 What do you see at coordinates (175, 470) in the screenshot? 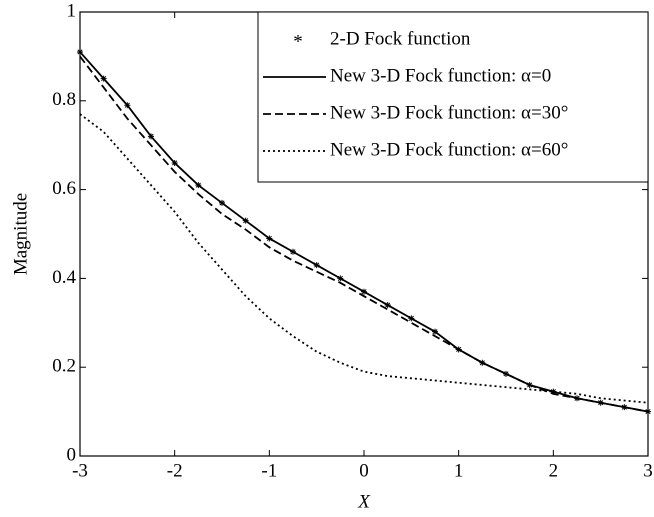
I see `x-tick-label: -2` at bounding box center [175, 470].